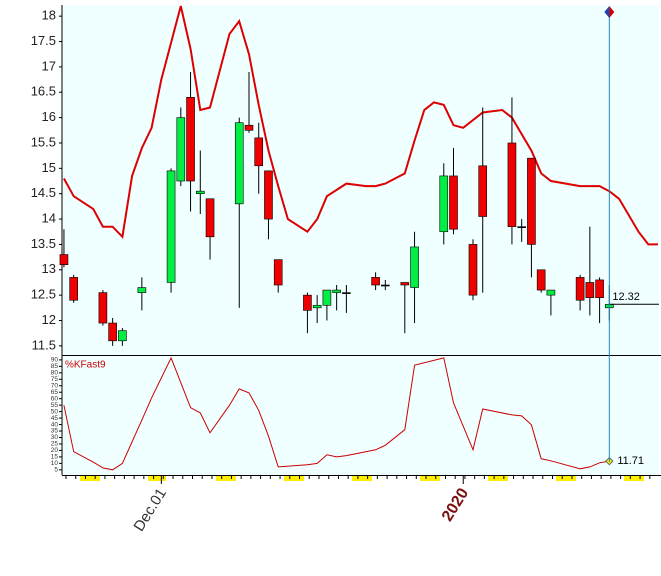 The height and width of the screenshot is (576, 661). What do you see at coordinates (55, 444) in the screenshot?
I see `y-tick-label: 25` at bounding box center [55, 444].